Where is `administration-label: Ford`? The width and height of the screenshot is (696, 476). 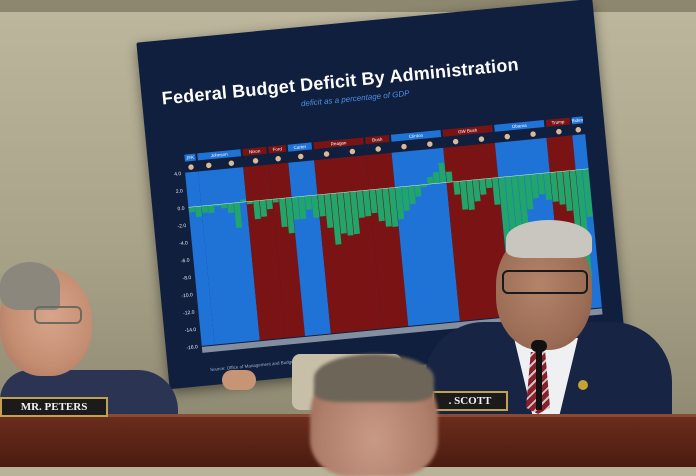
administration-label: Ford is located at coordinates (277, 149).